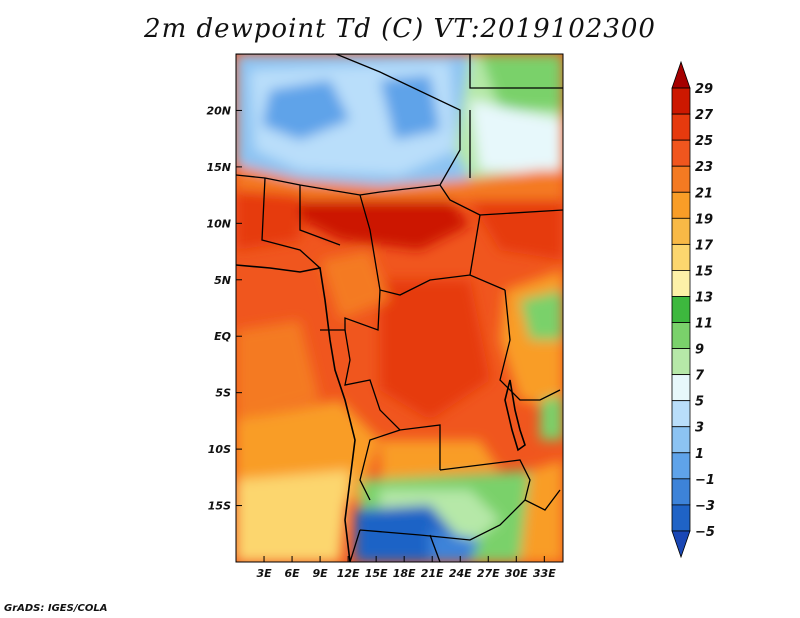 This screenshot has width=800, height=618. I want to click on credit-text: GrADS: IGES/COLA, so click(56, 608).